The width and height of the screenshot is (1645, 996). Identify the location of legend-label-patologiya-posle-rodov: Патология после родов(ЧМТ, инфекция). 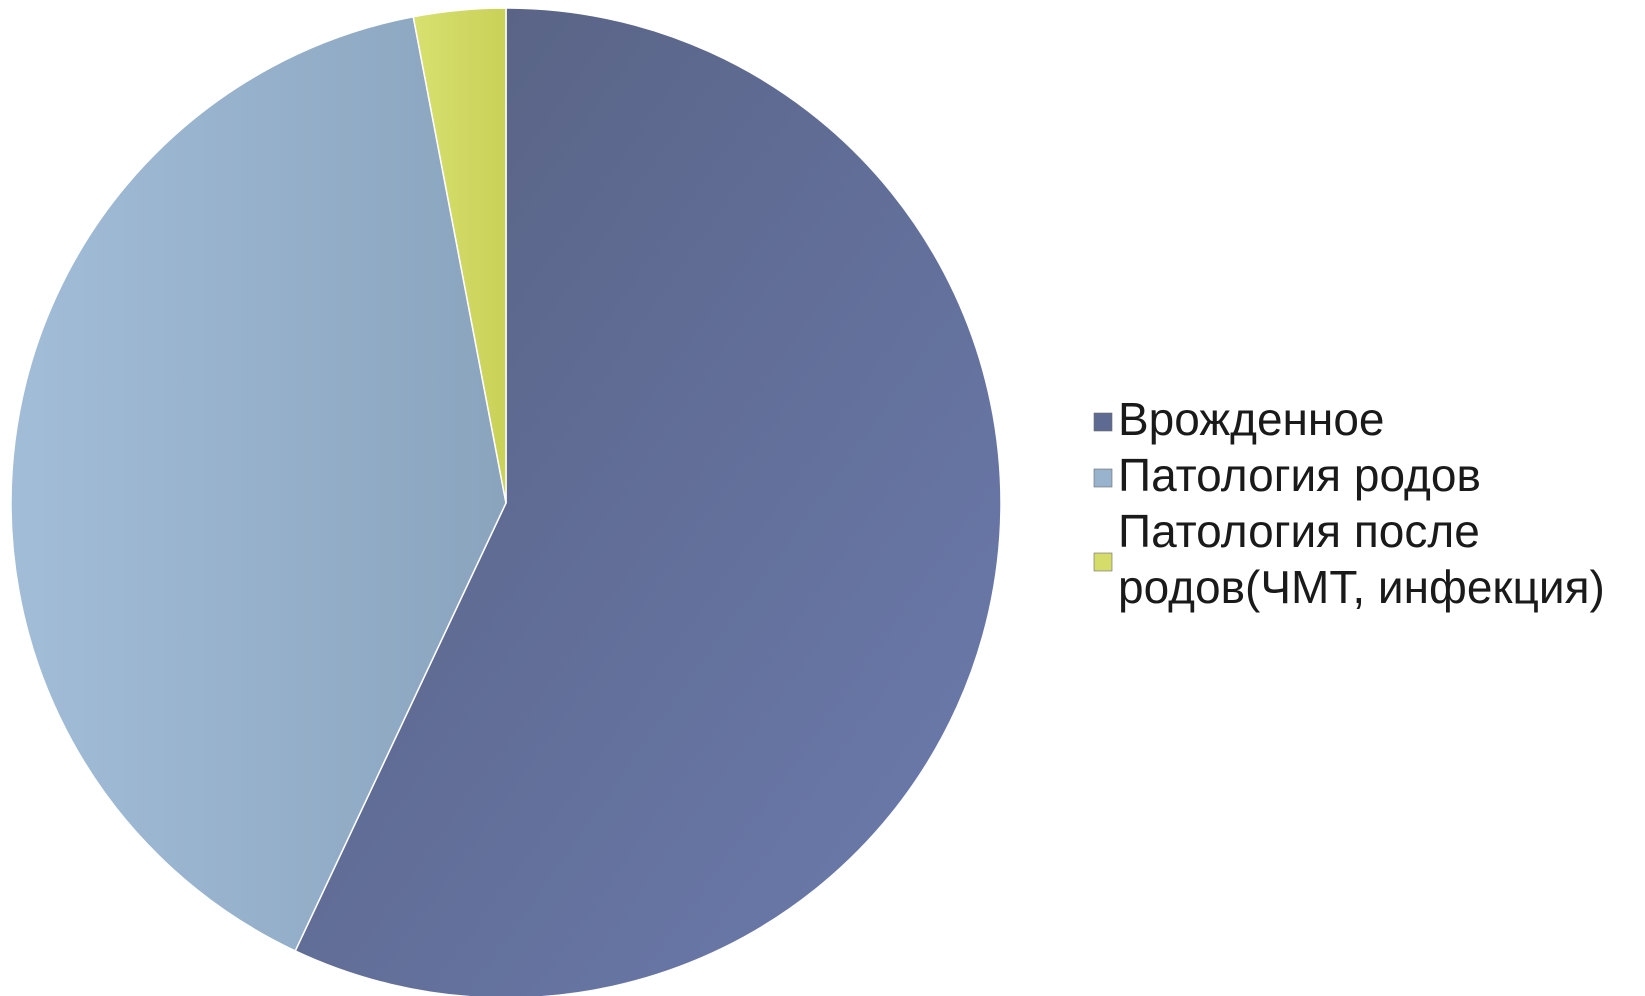
(1361, 559).